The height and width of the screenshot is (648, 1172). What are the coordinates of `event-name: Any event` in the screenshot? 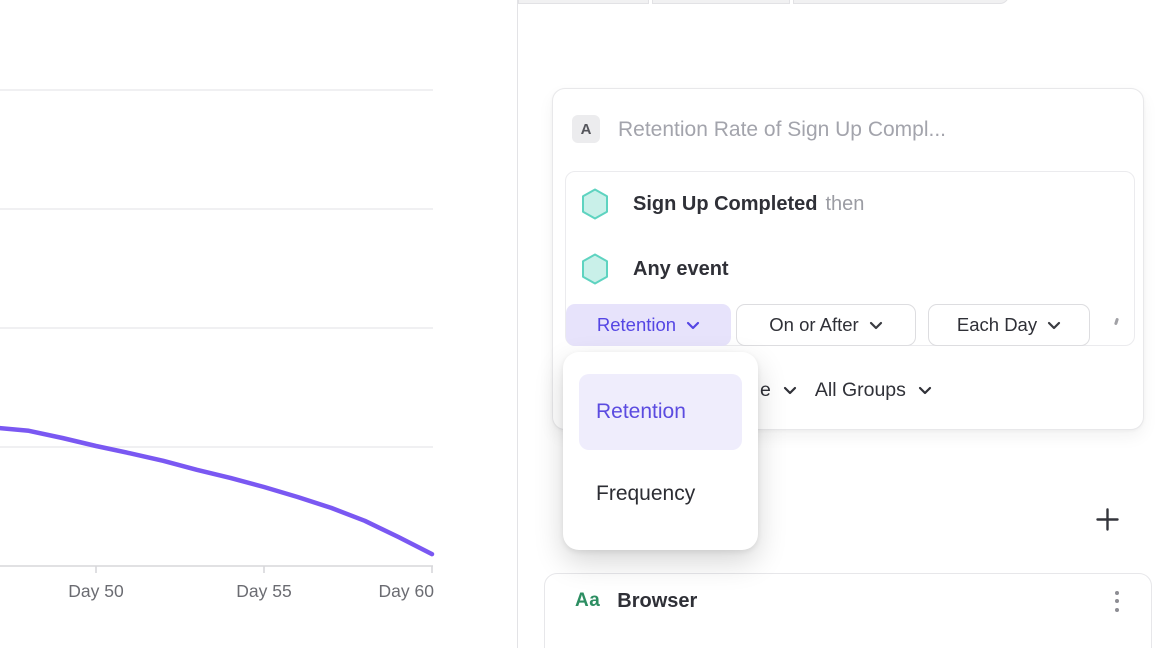 It's located at (681, 268).